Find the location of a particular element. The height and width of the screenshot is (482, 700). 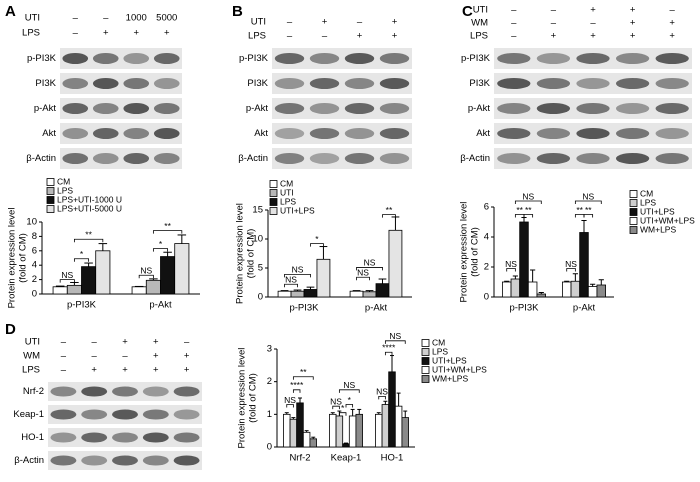

legend-label: UTI+WM+LPS is located at coordinates (459, 369).